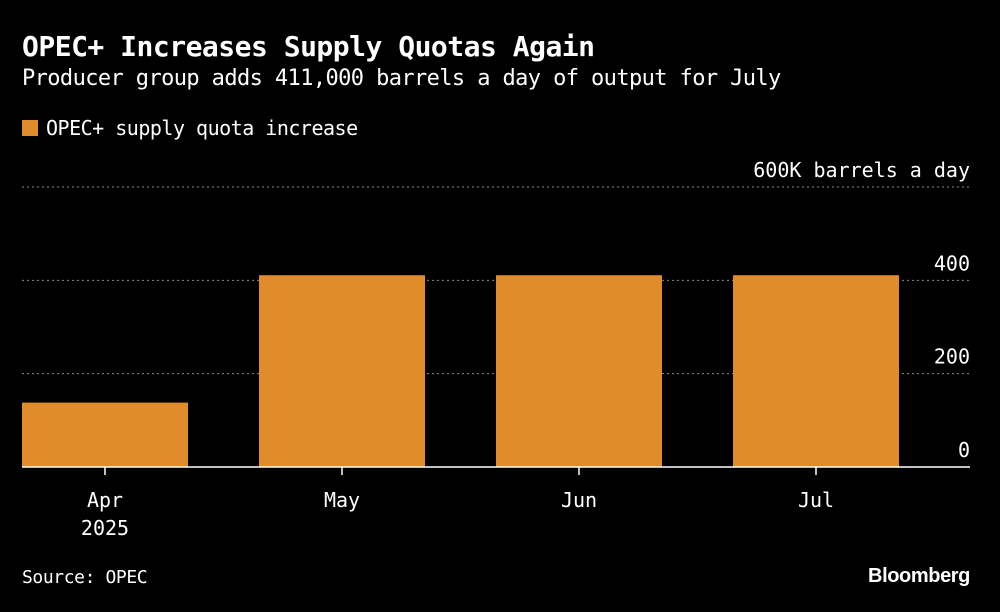 This screenshot has height=612, width=1000. Describe the element at coordinates (816, 371) in the screenshot. I see `bar-jul` at that location.